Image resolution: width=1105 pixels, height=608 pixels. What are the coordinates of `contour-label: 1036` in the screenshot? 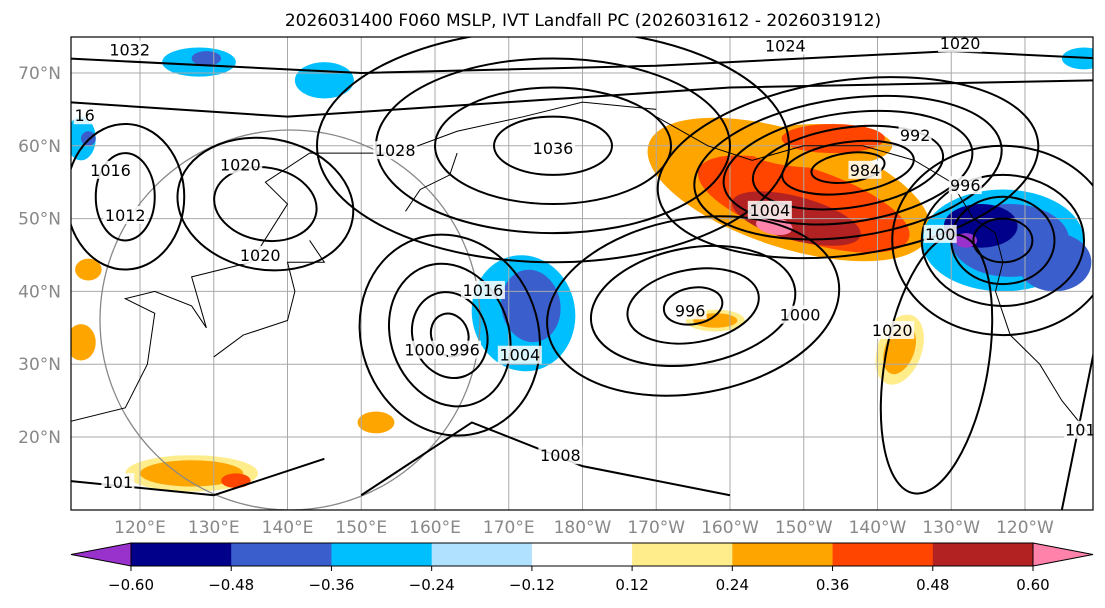 It's located at (553, 148).